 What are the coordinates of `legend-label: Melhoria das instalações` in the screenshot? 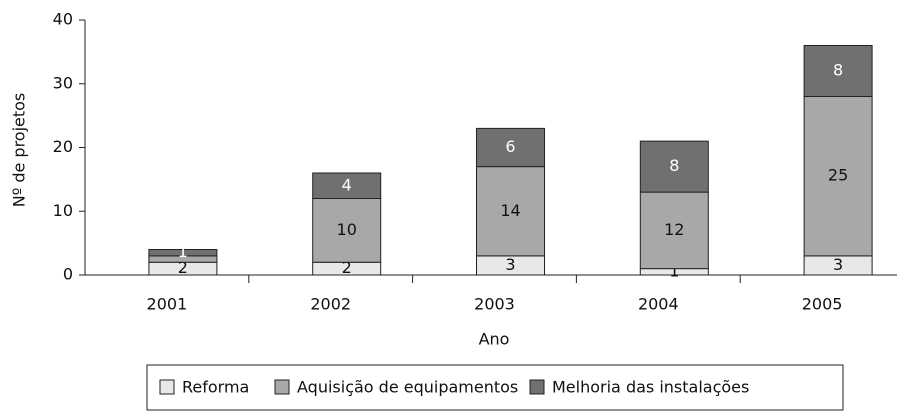 It's located at (650, 387).